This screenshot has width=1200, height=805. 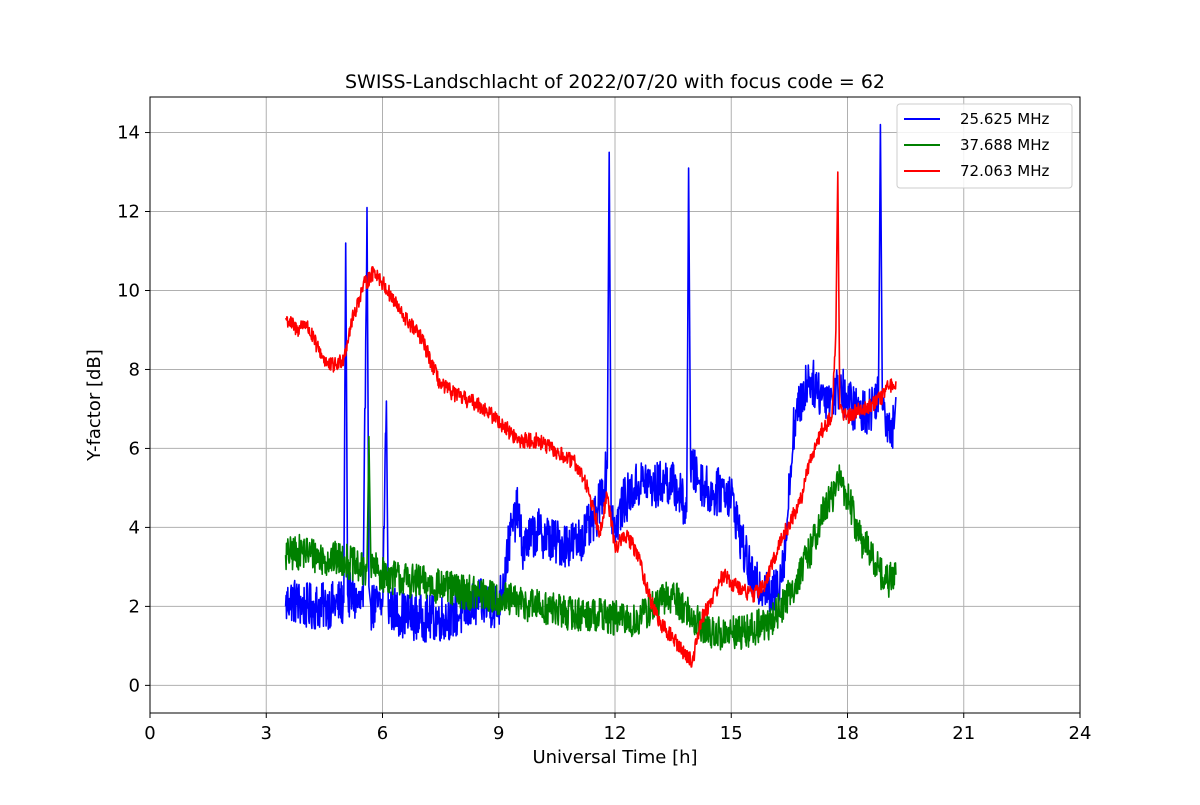 I want to click on x-tick-label: 18, so click(x=847, y=733).